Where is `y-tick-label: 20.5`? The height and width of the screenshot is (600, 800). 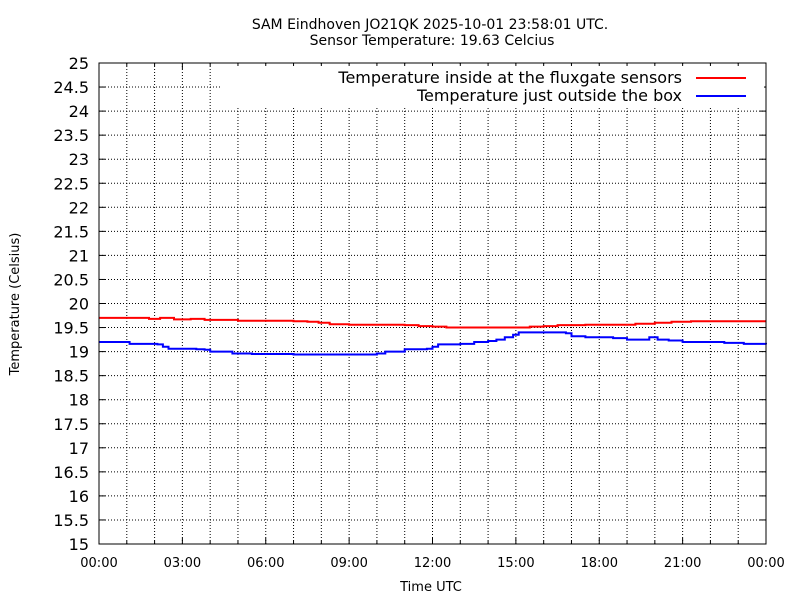
y-tick-label: 20.5 is located at coordinates (71, 279).